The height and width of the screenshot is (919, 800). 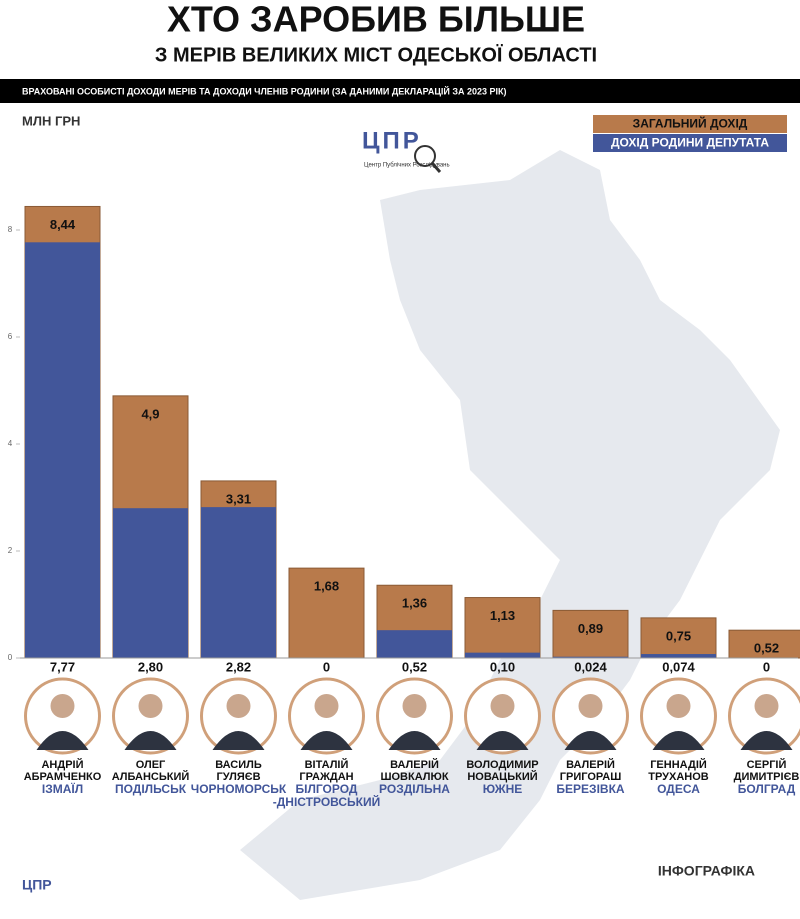 What do you see at coordinates (10, 550) in the screenshot?
I see `y-tick-label: 2` at bounding box center [10, 550].